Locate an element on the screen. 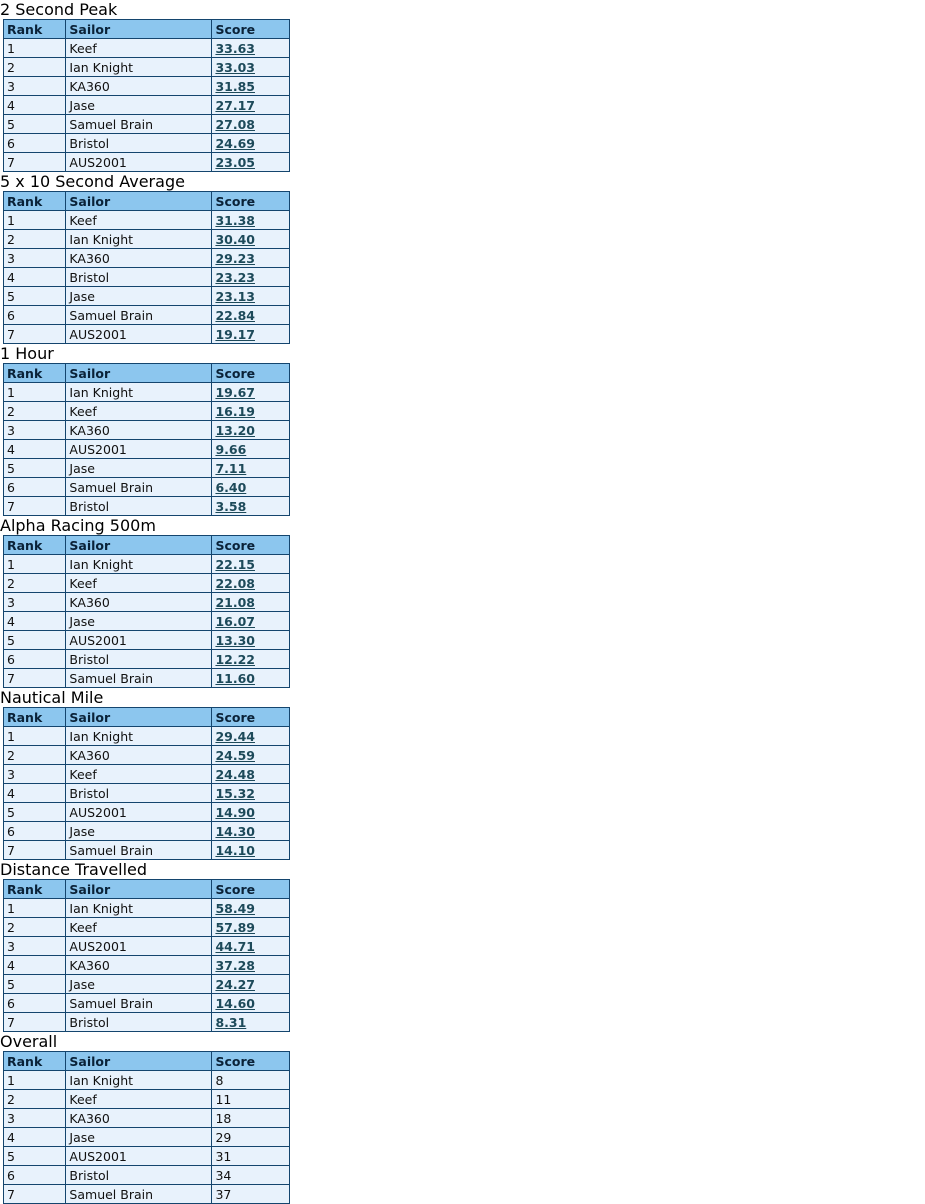 This screenshot has width=925, height=1204. score-cell: 16.07 is located at coordinates (250, 621).